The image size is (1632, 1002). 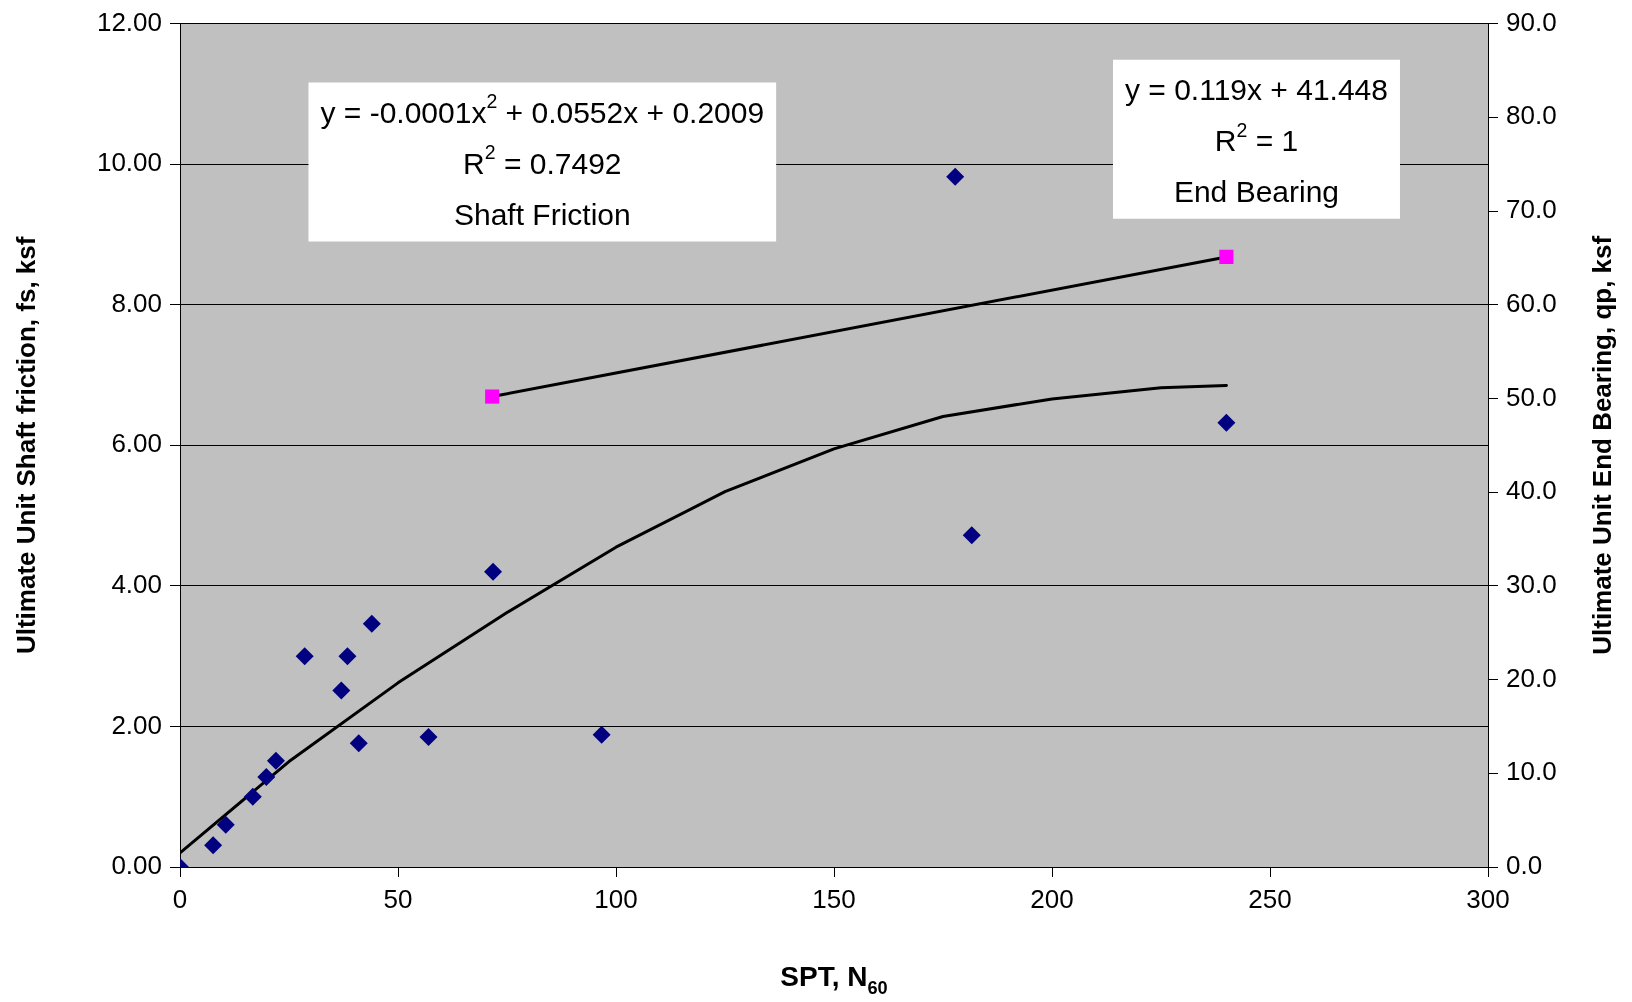 I want to click on y-tick-label: 6.00, so click(x=136, y=443).